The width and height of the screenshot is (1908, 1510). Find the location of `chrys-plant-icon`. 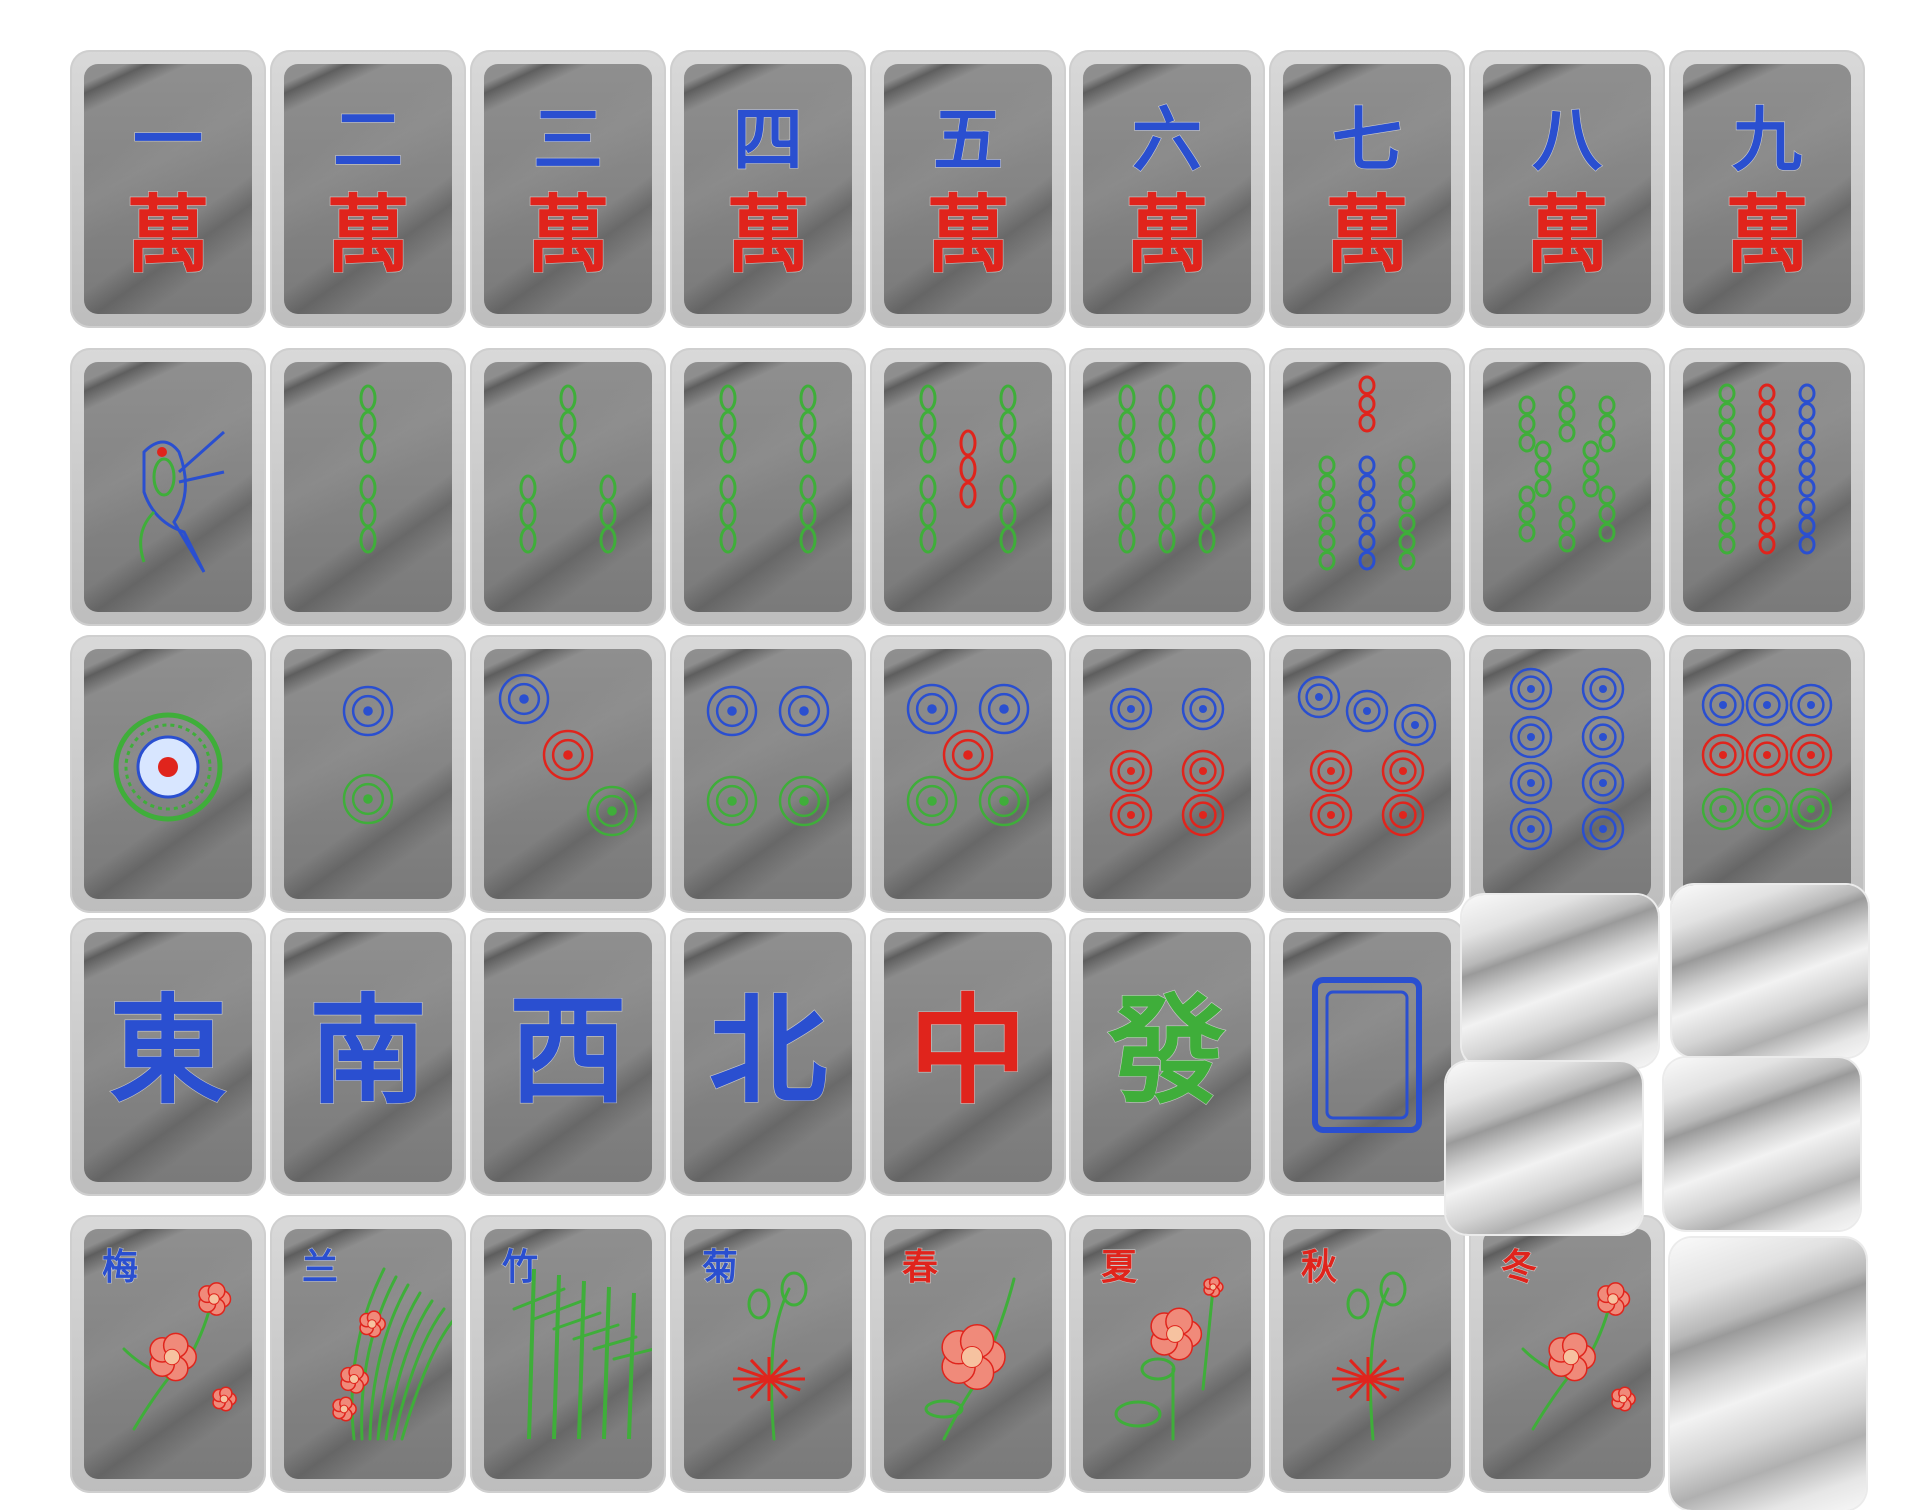

chrys-plant-icon is located at coordinates (1369, 1356).